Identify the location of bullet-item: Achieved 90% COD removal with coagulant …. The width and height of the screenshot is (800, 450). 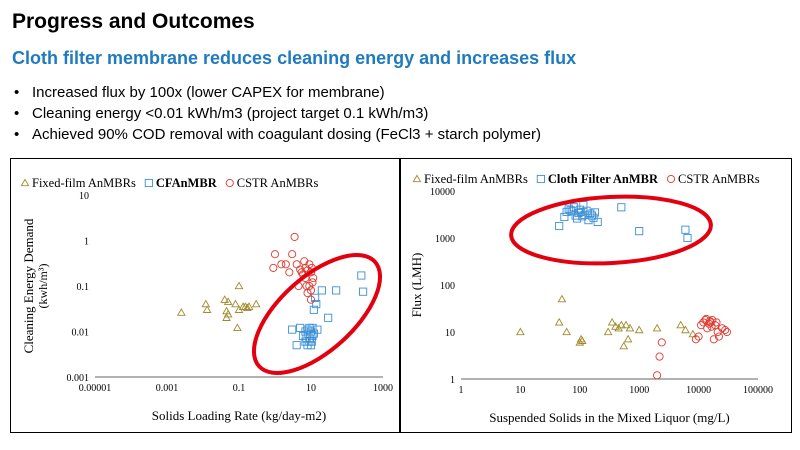
(277, 134).